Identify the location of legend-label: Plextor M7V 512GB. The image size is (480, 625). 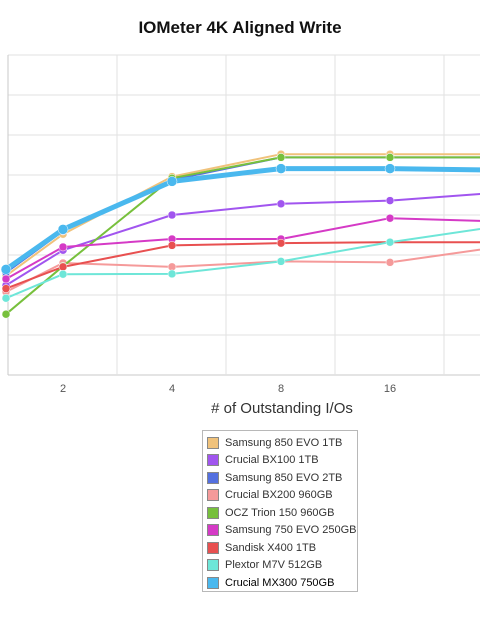
(274, 565).